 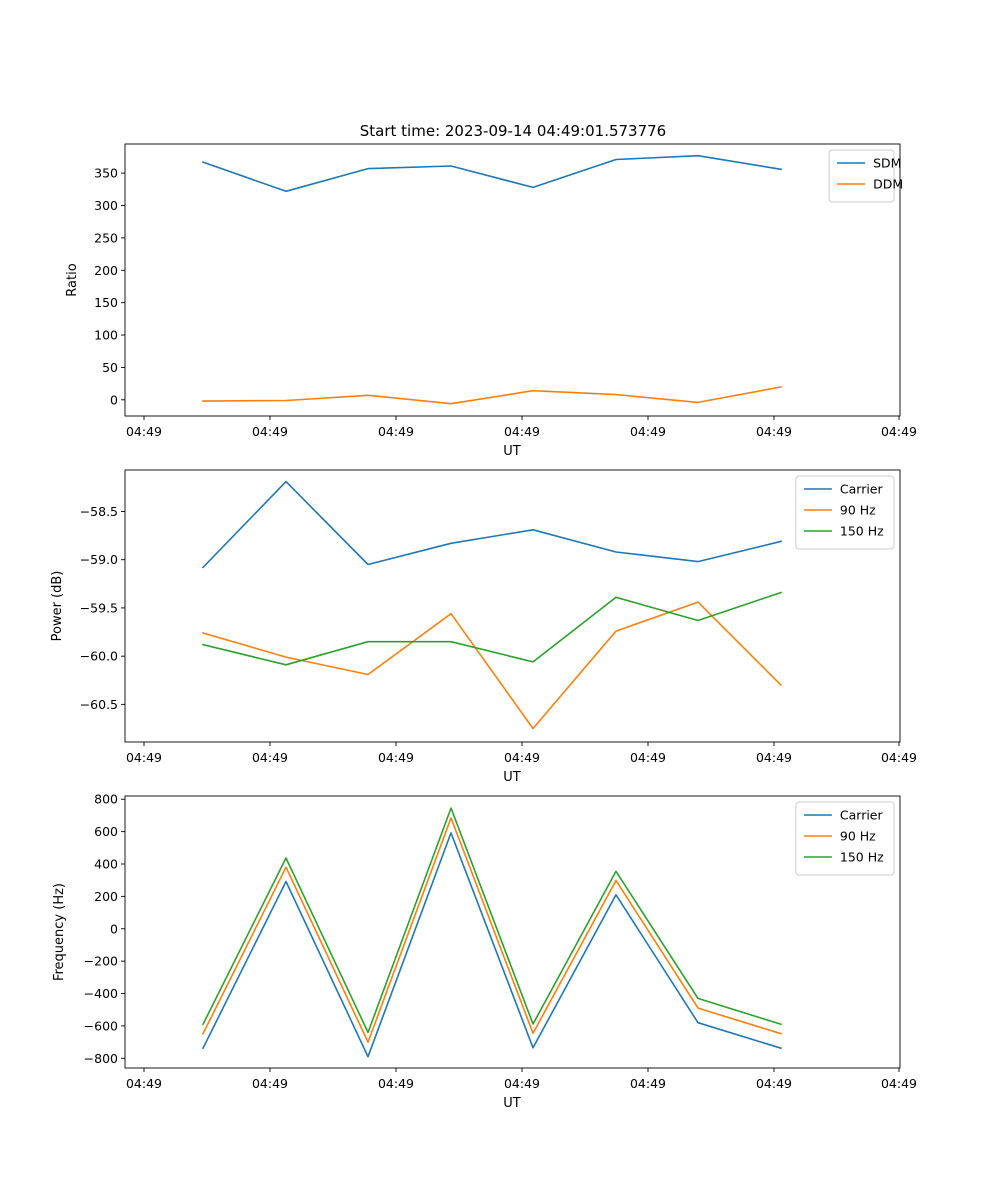 What do you see at coordinates (106, 831) in the screenshot?
I see `y-tick-label: 600` at bounding box center [106, 831].